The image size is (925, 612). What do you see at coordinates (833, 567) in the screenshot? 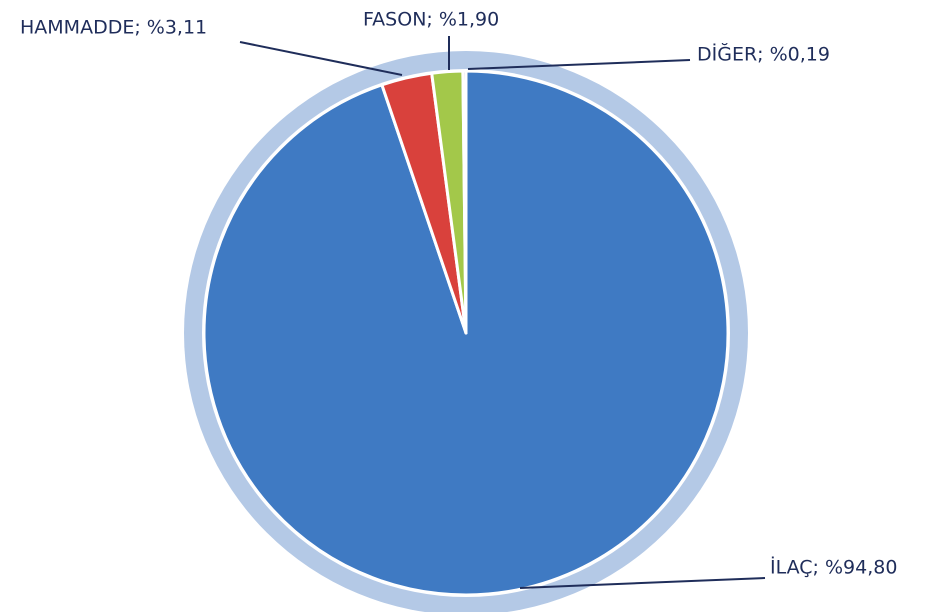
I see `slice-label: İLAÇ; %94,80` at bounding box center [833, 567].